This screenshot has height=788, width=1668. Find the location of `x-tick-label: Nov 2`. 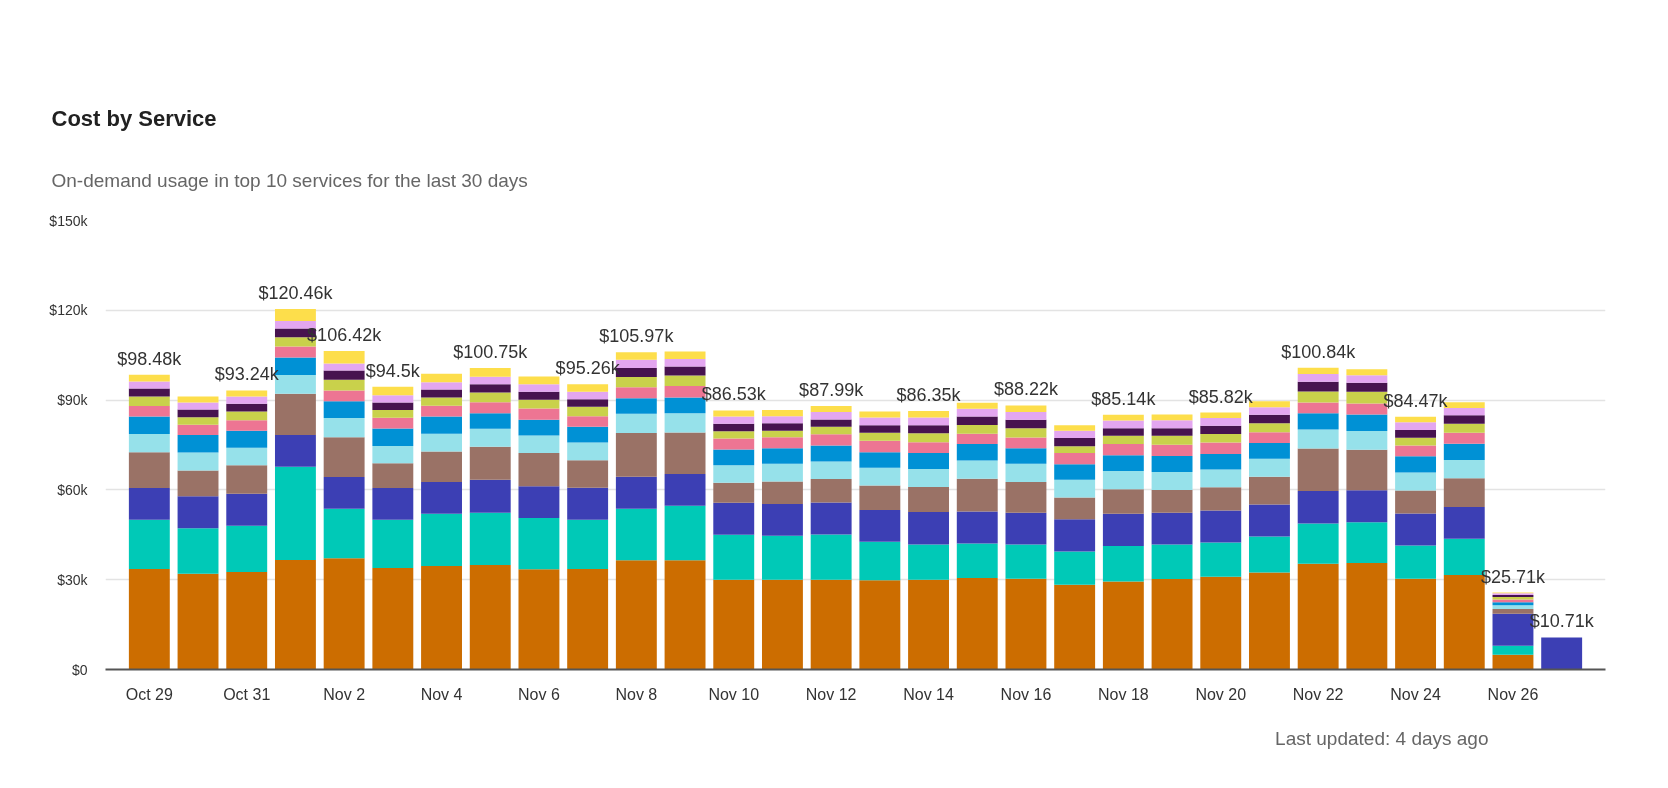

x-tick-label: Nov 2 is located at coordinates (344, 694).